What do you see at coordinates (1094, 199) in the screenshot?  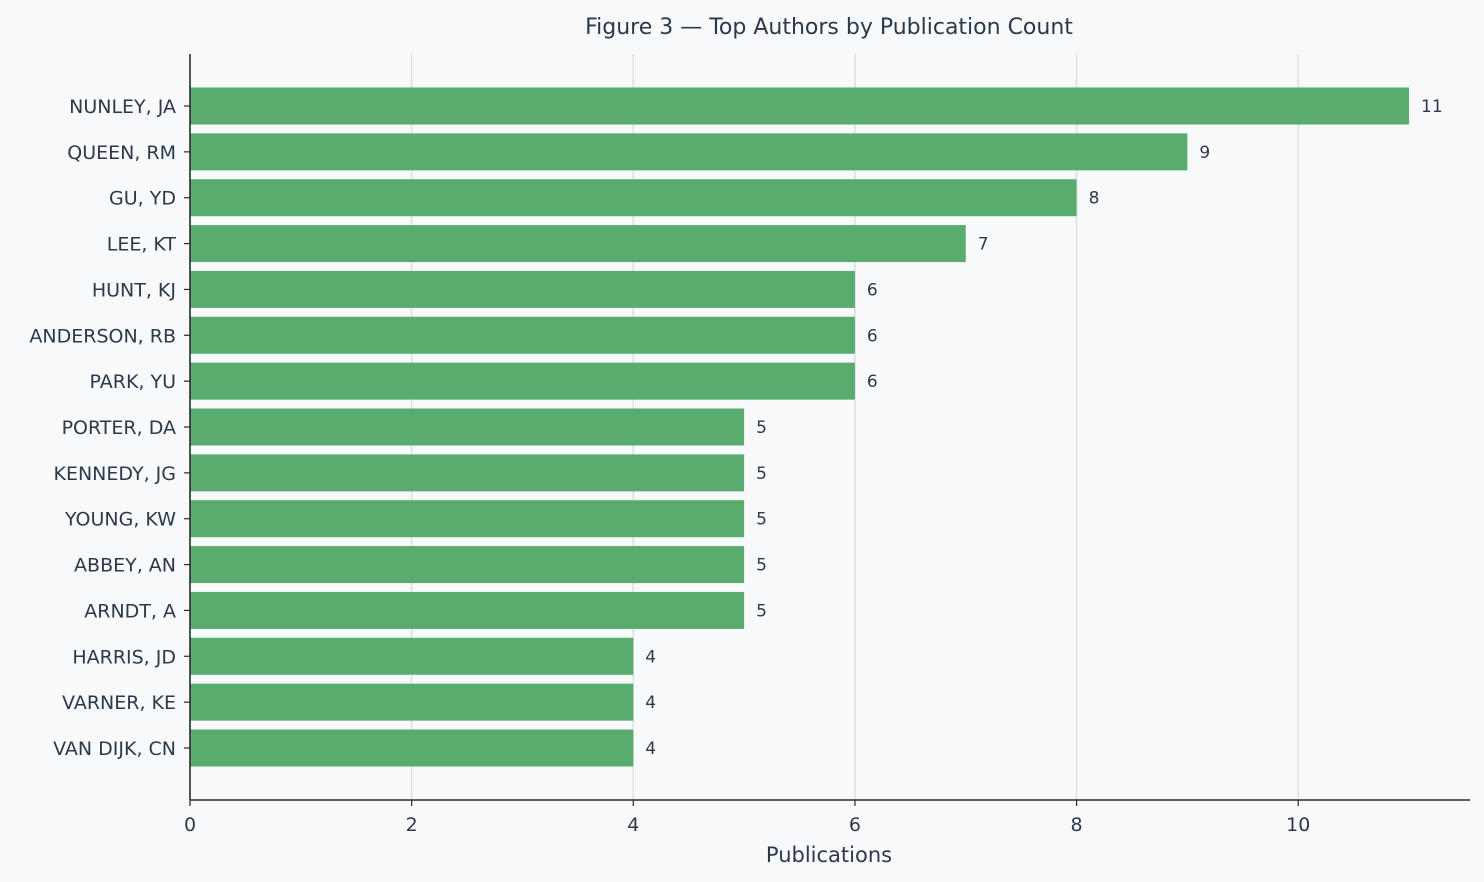 I see `value-label-2: 8` at bounding box center [1094, 199].